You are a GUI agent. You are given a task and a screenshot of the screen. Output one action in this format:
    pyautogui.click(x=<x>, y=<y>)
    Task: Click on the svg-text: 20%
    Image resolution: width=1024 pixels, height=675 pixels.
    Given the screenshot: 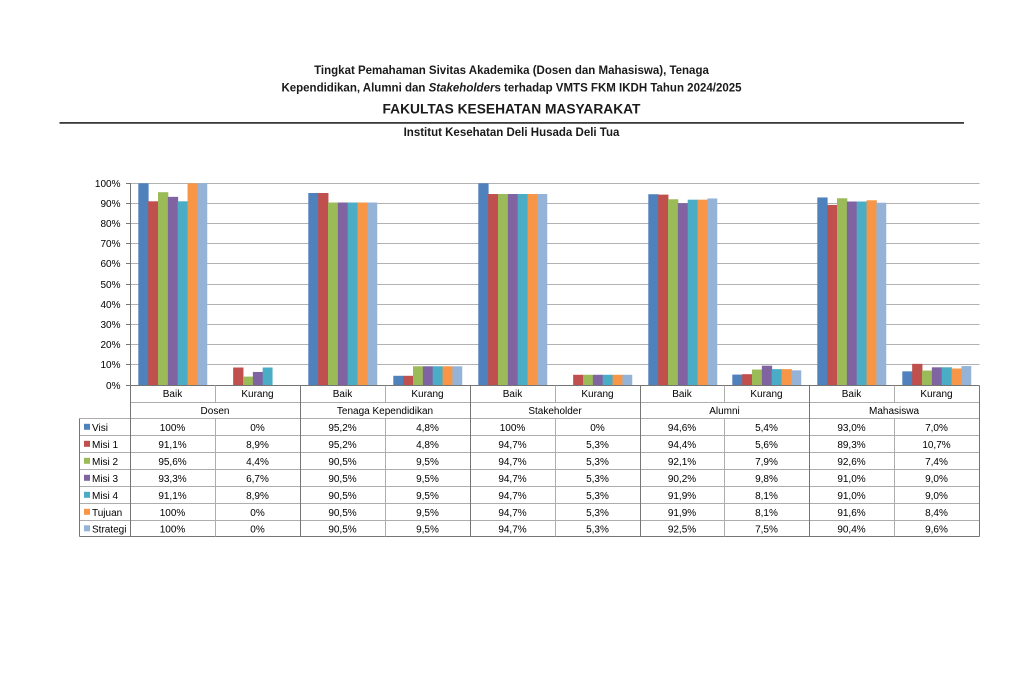 What is the action you would take?
    pyautogui.click(x=110, y=345)
    